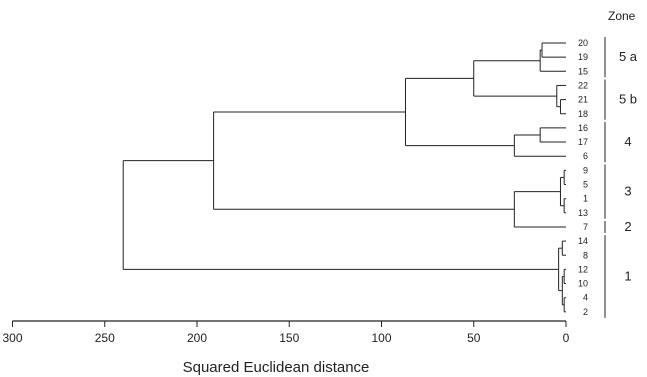 The height and width of the screenshot is (377, 647). Describe the element at coordinates (583, 142) in the screenshot. I see `leaf-label: 17` at that location.